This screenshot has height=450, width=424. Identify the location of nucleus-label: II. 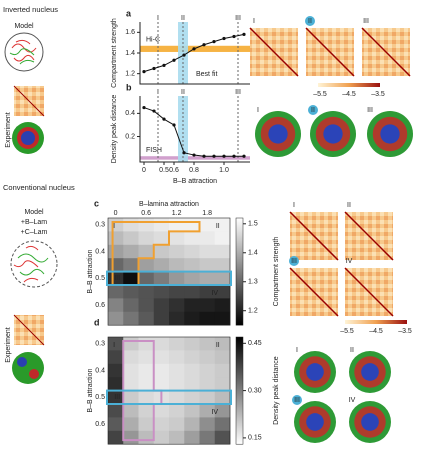
(352, 350).